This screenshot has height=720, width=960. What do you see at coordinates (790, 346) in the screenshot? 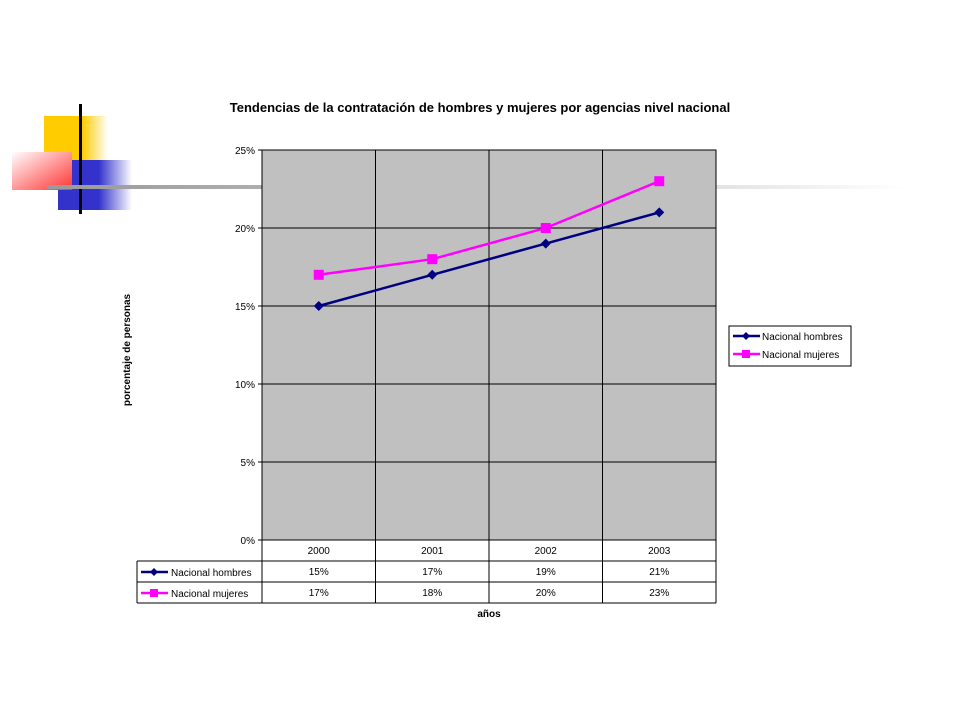
I see `legend-box` at bounding box center [790, 346].